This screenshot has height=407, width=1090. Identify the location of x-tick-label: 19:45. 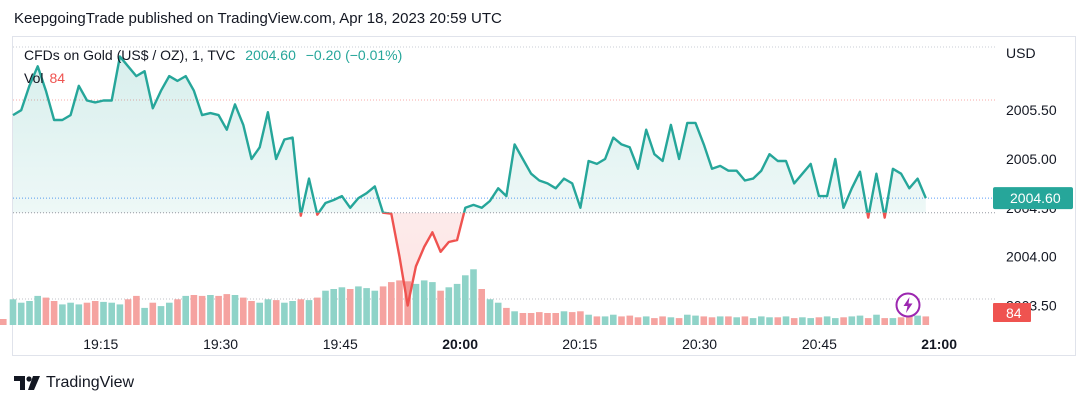
(340, 344).